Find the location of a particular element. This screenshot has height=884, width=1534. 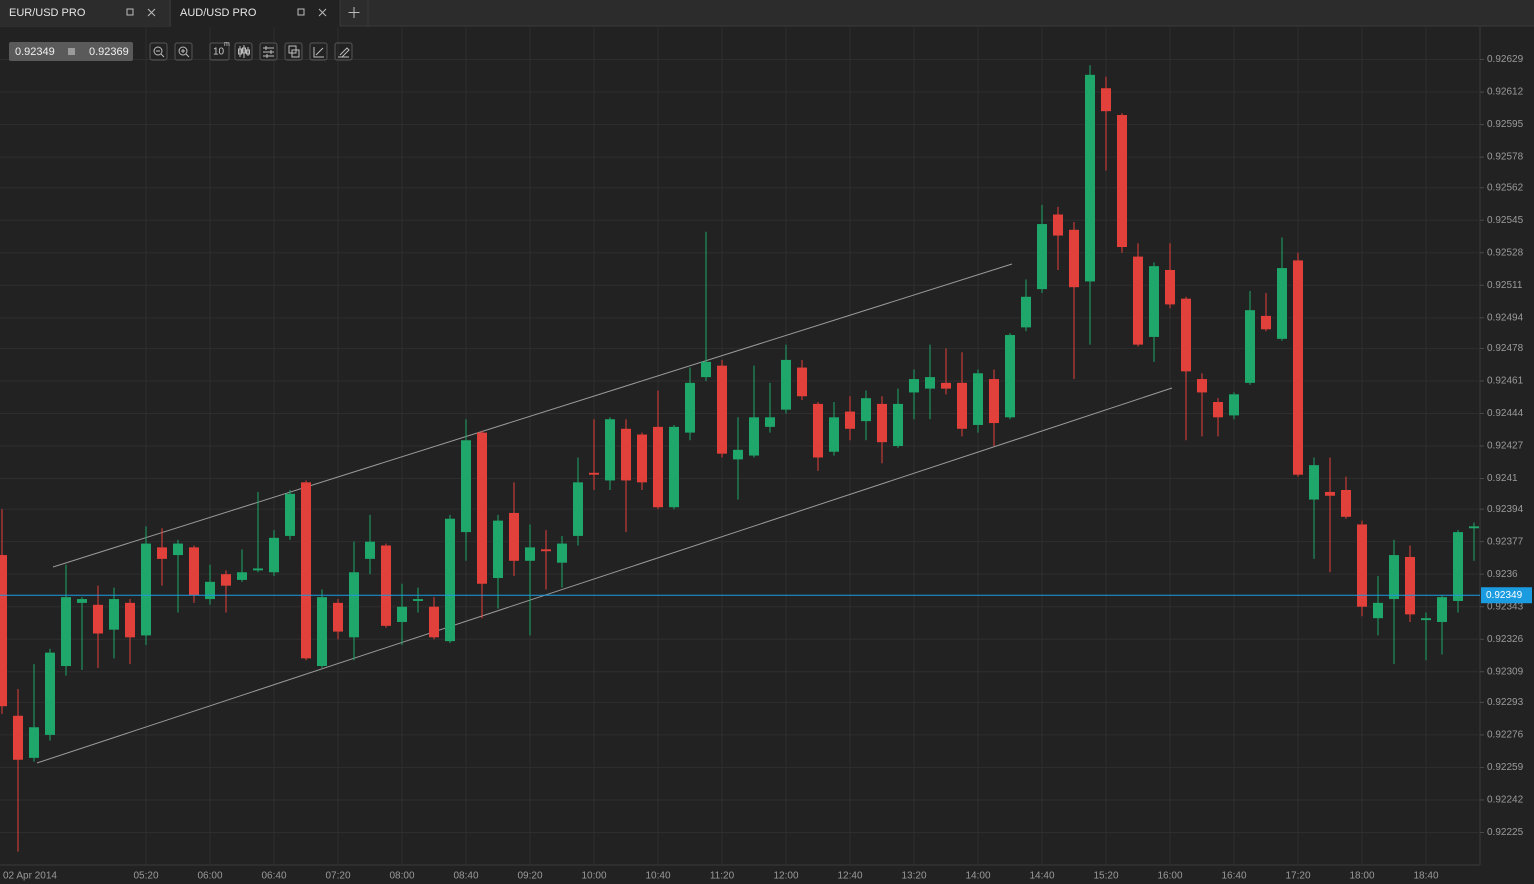

x-tick-label: 08:40 is located at coordinates (465, 876).